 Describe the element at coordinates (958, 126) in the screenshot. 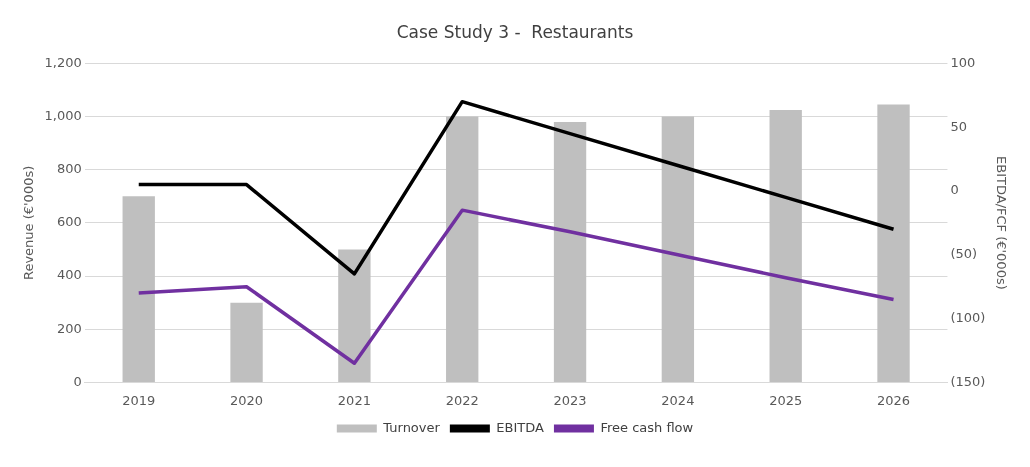

I see `y2-tick-label: 50` at that location.